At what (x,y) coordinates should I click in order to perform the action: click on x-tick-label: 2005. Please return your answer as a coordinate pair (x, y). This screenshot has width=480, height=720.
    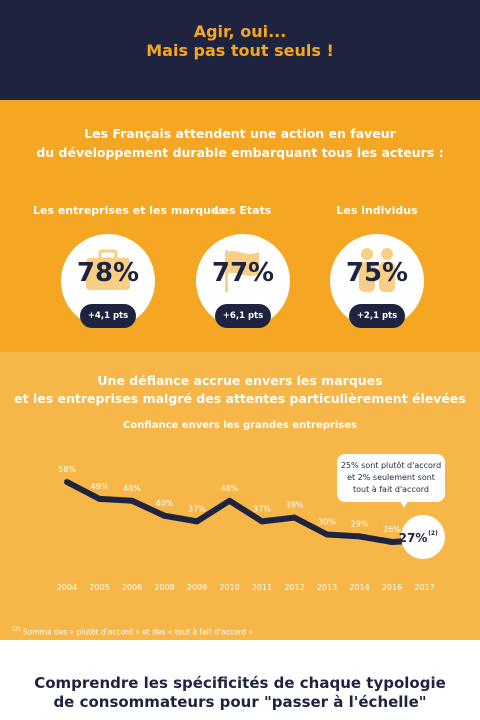
    Looking at the image, I should click on (99, 587).